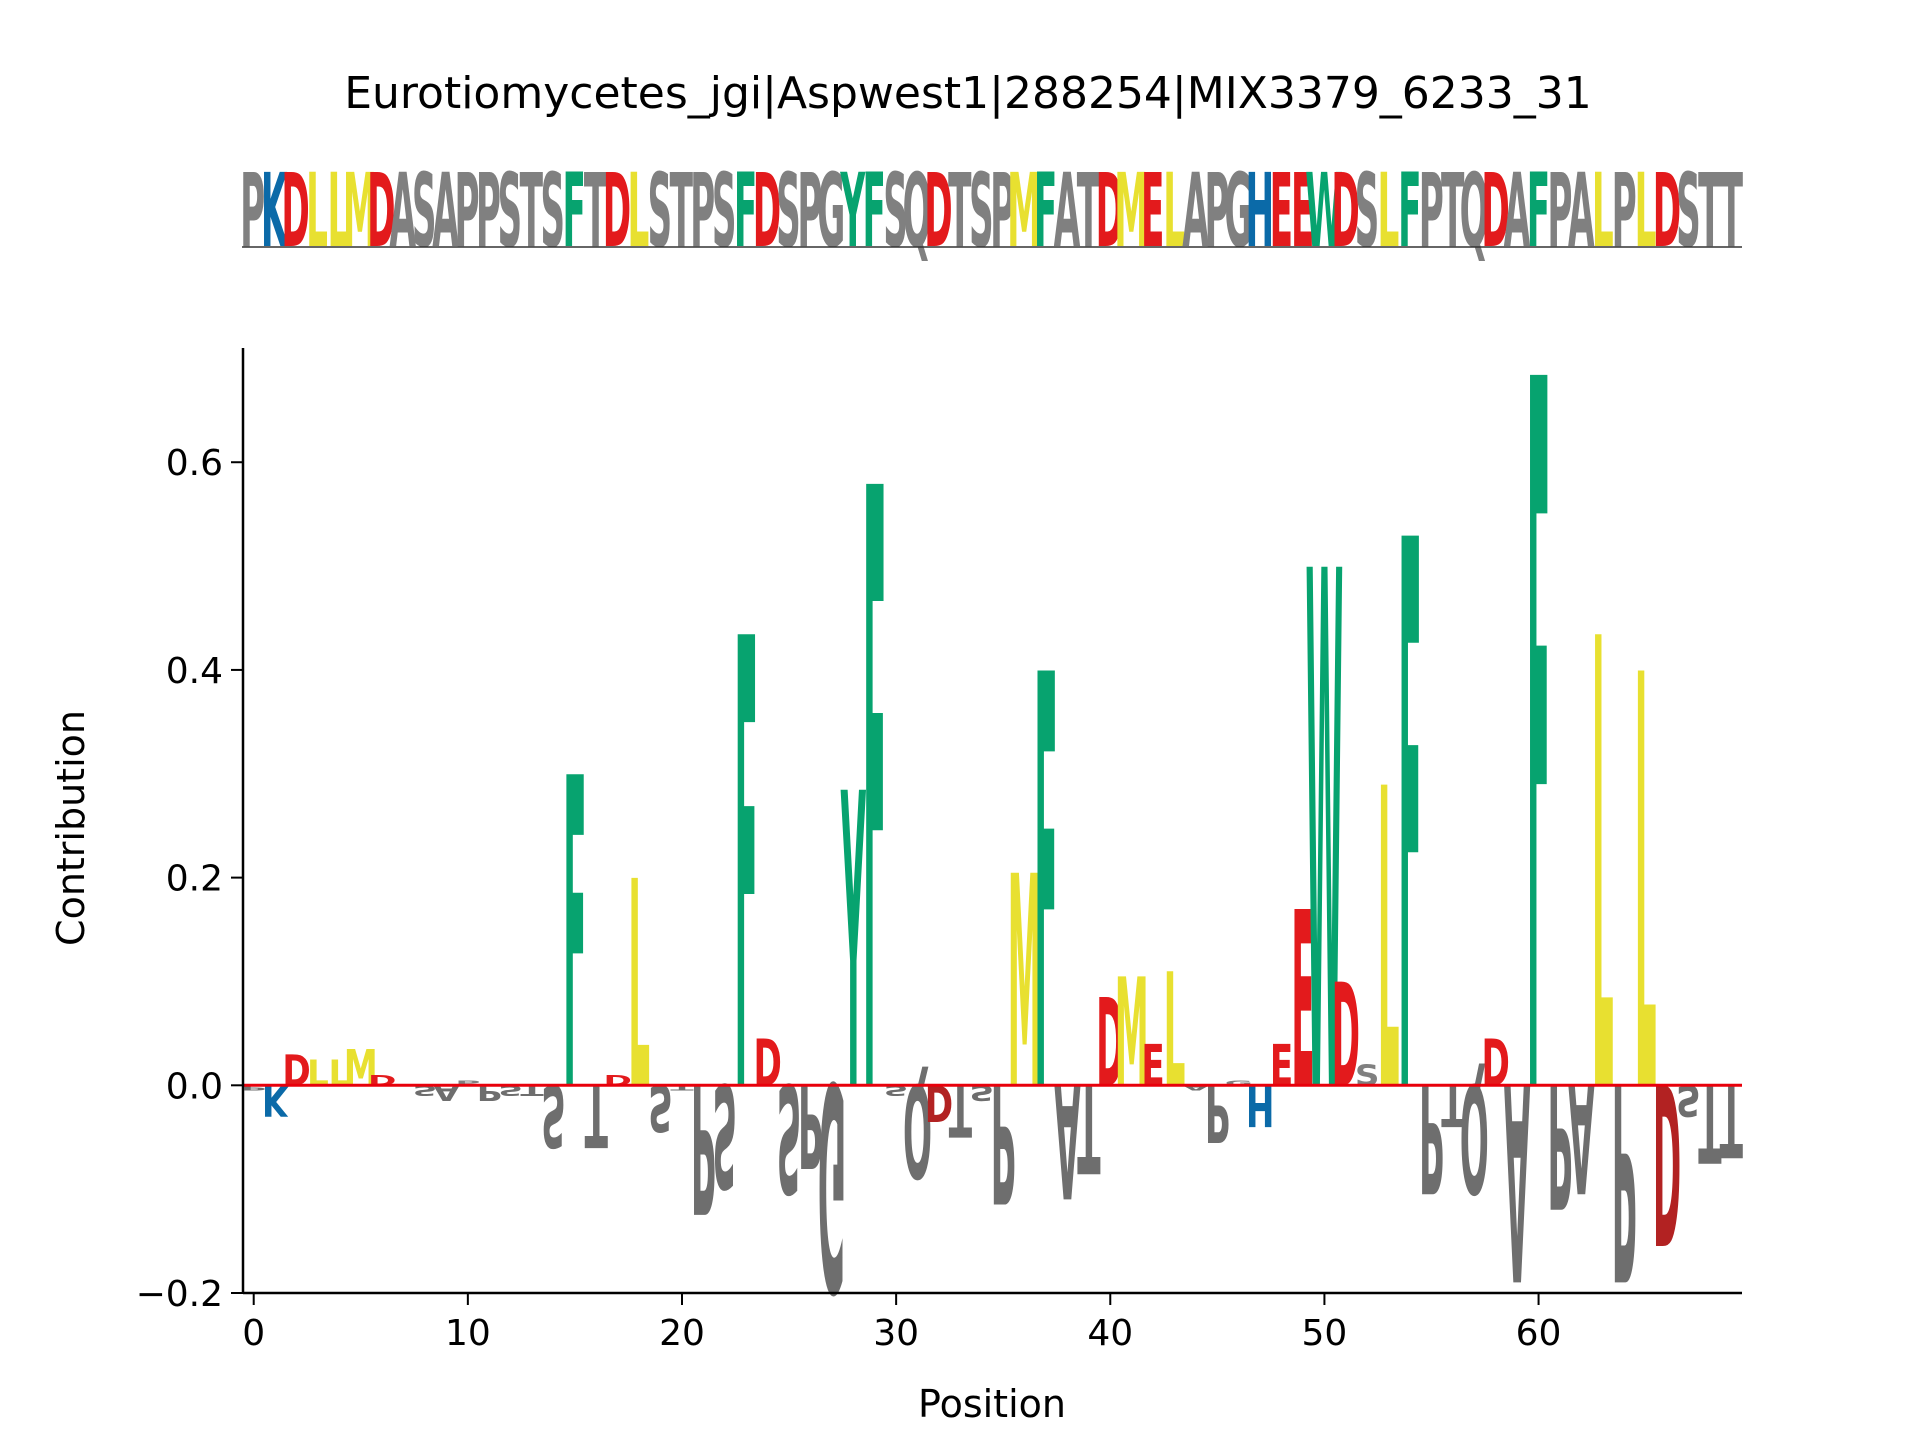 The width and height of the screenshot is (1920, 1444). What do you see at coordinates (179, 1294) in the screenshot?
I see `y-tick-label: −0.2` at bounding box center [179, 1294].